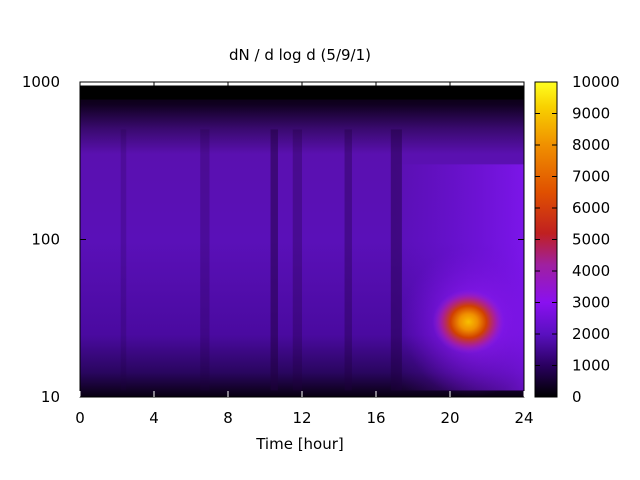 This screenshot has height=480, width=640. Describe the element at coordinates (468, 321) in the screenshot. I see `nucleation-burst` at that location.